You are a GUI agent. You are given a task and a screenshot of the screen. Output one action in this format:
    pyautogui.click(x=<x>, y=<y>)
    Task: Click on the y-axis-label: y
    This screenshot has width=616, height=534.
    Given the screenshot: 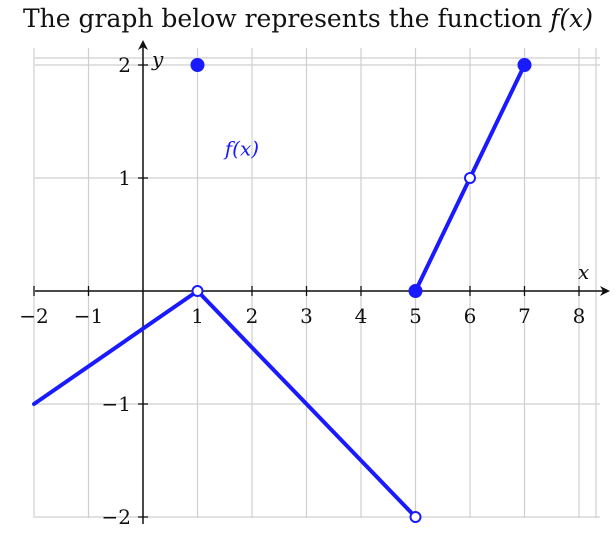 What is the action you would take?
    pyautogui.click(x=157, y=59)
    